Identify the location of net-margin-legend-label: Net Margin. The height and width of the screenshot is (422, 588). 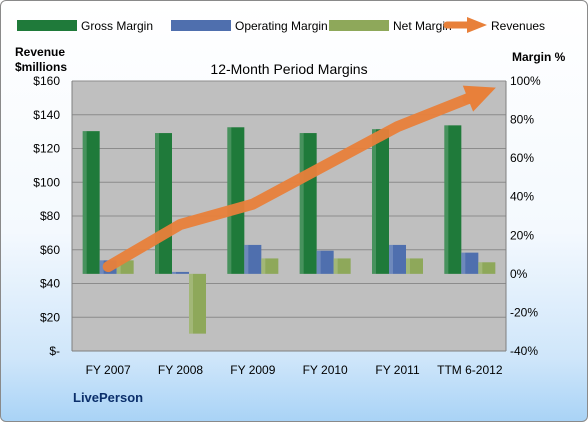
(422, 26).